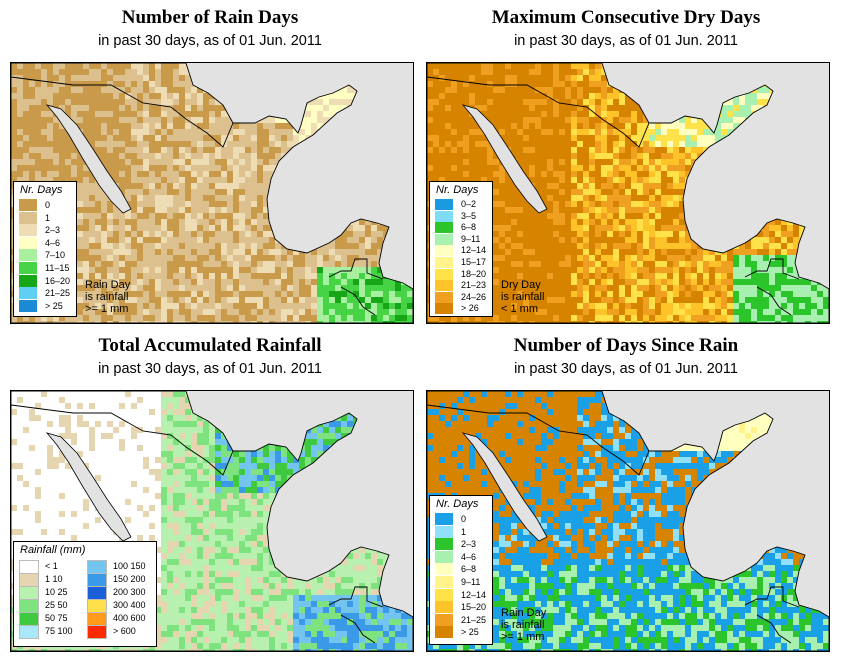 The height and width of the screenshot is (658, 846). Describe the element at coordinates (474, 261) in the screenshot. I see `legend-label: 15–17` at that location.